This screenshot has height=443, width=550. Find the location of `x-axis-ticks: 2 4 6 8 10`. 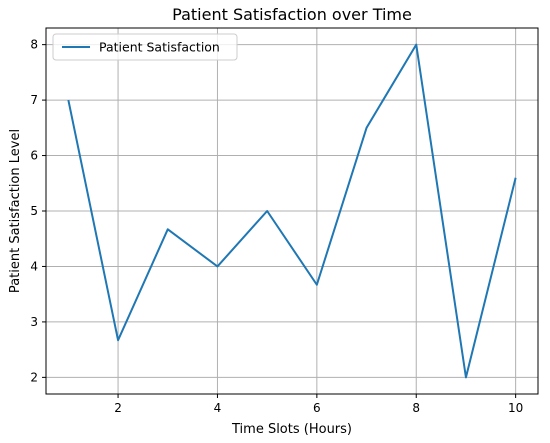

x-axis-ticks: 2 4 6 8 10 is located at coordinates (318, 404).